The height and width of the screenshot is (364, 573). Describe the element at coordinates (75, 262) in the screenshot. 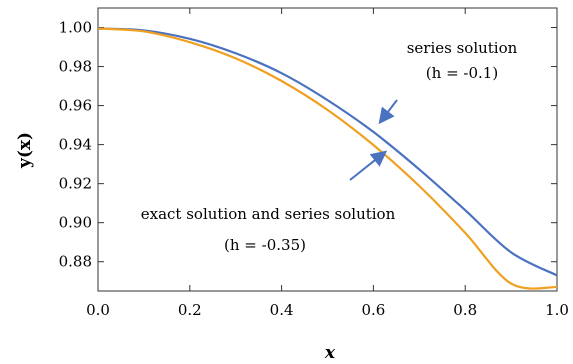

I see `y-tick-label: 0.88` at that location.